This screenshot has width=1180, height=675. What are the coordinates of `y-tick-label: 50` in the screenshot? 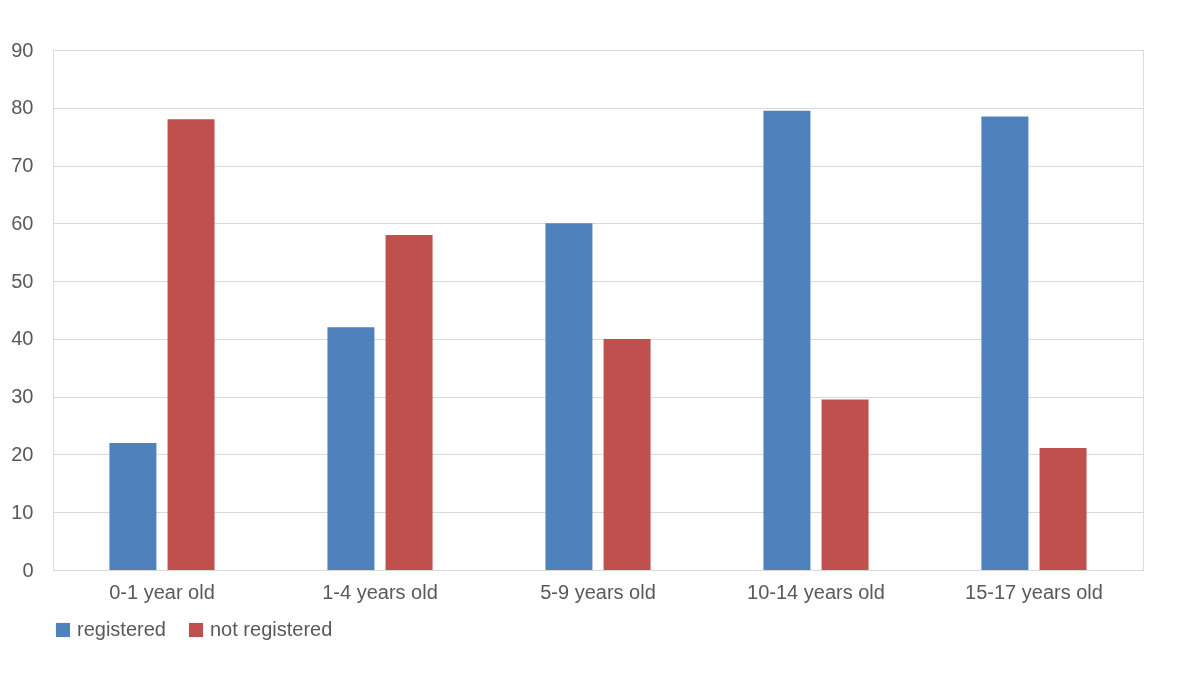 It's located at (22, 280).